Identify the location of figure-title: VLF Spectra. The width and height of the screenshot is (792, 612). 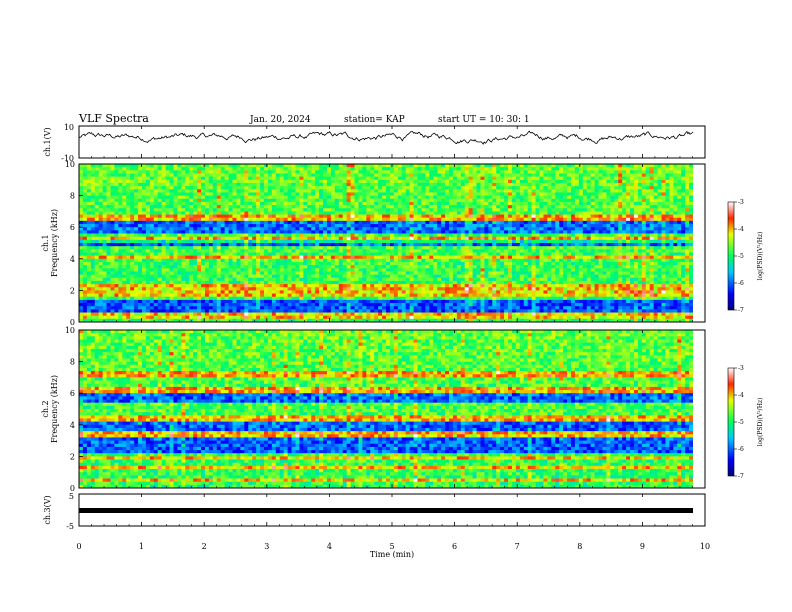
(113, 118).